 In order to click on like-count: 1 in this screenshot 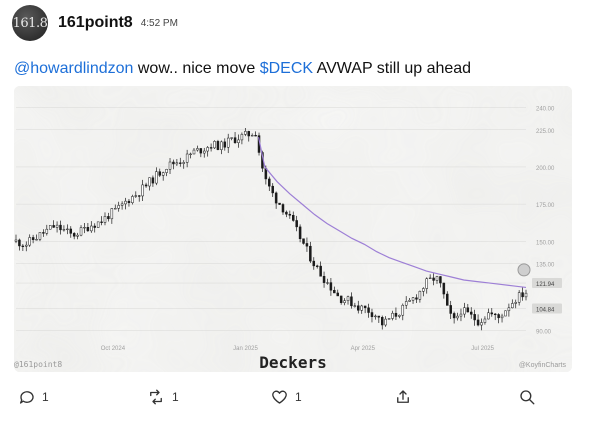, I will do `click(298, 397)`.